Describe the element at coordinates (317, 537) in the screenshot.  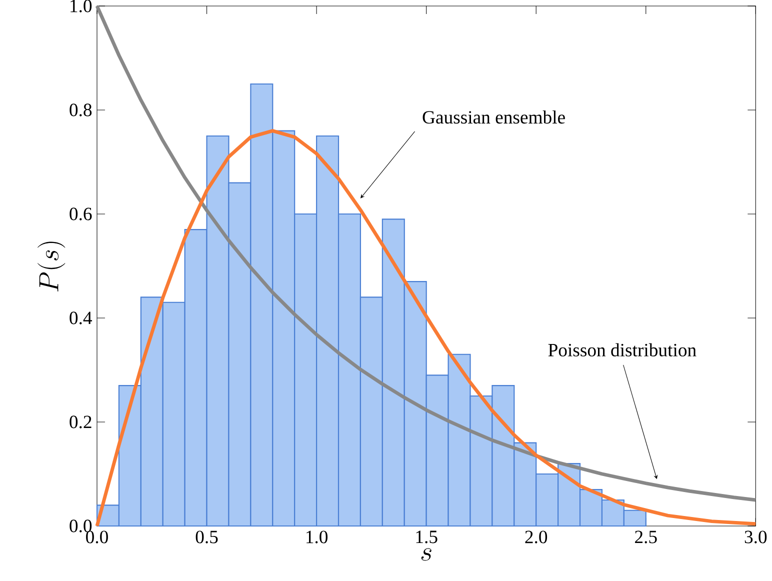
I see `x-tick-label: 1.0` at that location.